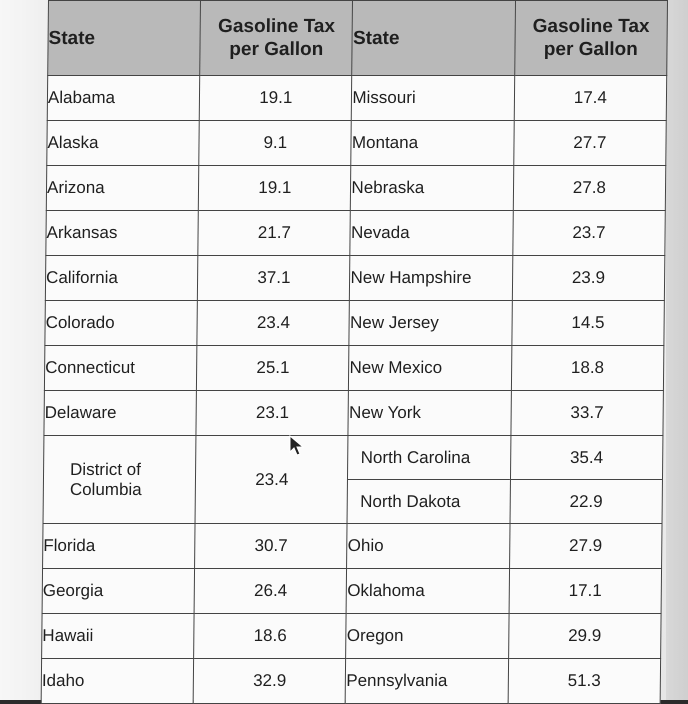  I want to click on tax-cell: 23.9, so click(588, 278).